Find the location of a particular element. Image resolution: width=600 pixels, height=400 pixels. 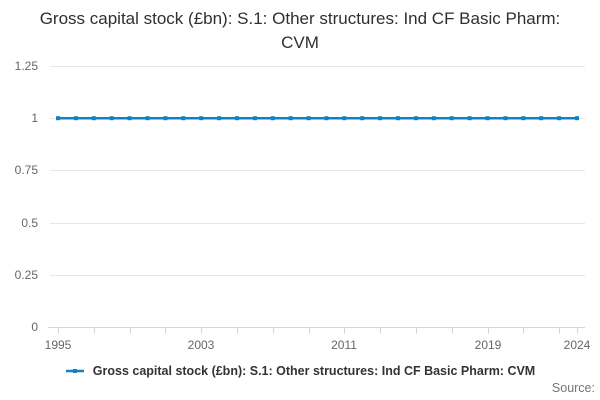

x-tick-label: 2003 is located at coordinates (201, 345).